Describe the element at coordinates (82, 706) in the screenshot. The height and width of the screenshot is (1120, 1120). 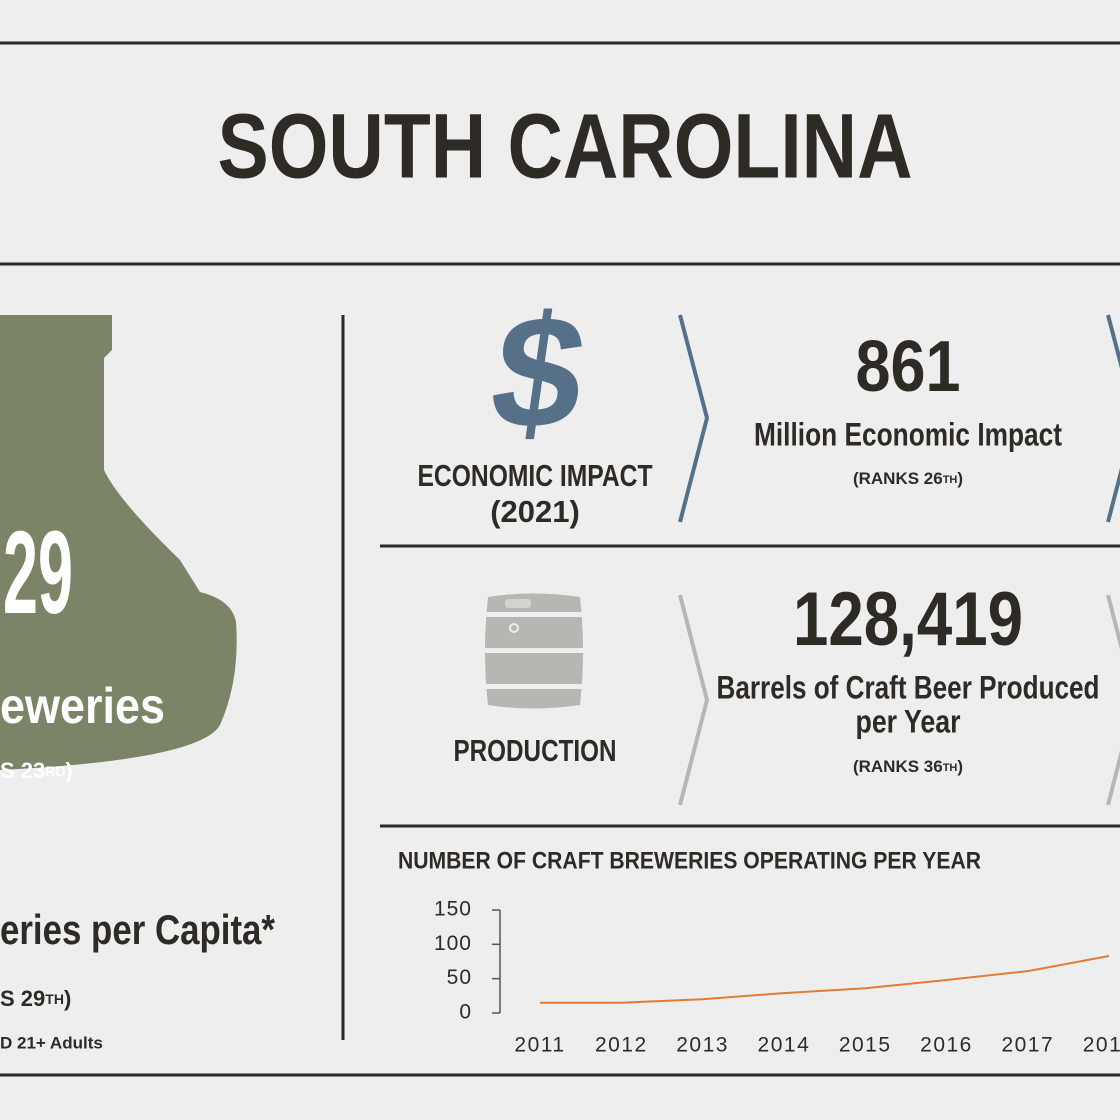
I see `breweries-label: eweries` at that location.